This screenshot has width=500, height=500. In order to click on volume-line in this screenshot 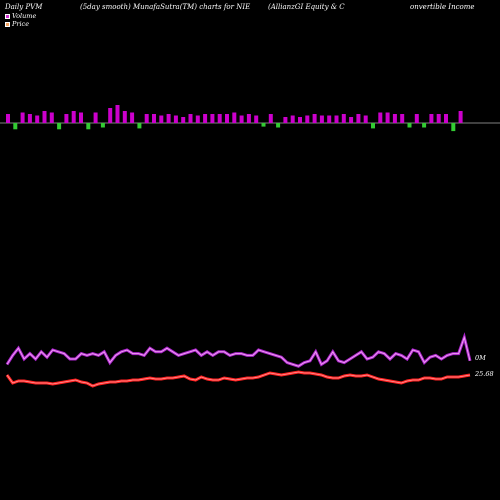, I will do `click(238, 350)`.